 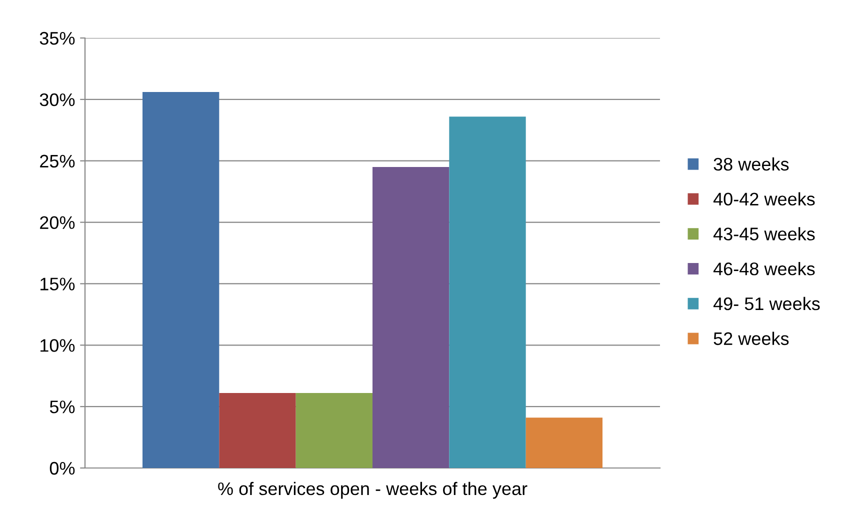 I want to click on y-tick-label: 15%, so click(x=57, y=284).